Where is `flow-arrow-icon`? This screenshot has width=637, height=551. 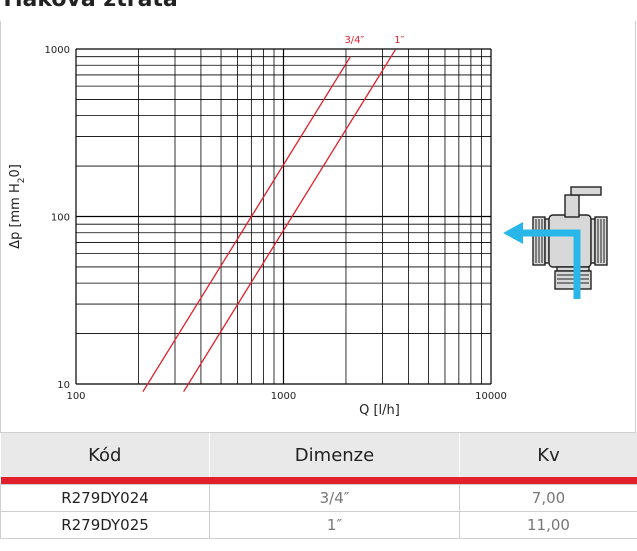
flow-arrow-icon is located at coordinates (542, 260).